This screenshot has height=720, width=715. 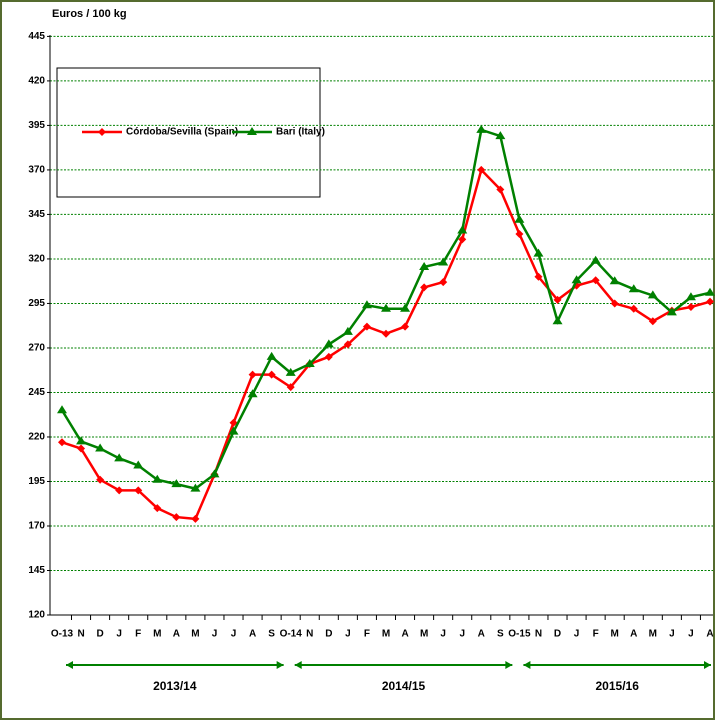 I want to click on y-tick-label: 295, so click(x=36, y=303).